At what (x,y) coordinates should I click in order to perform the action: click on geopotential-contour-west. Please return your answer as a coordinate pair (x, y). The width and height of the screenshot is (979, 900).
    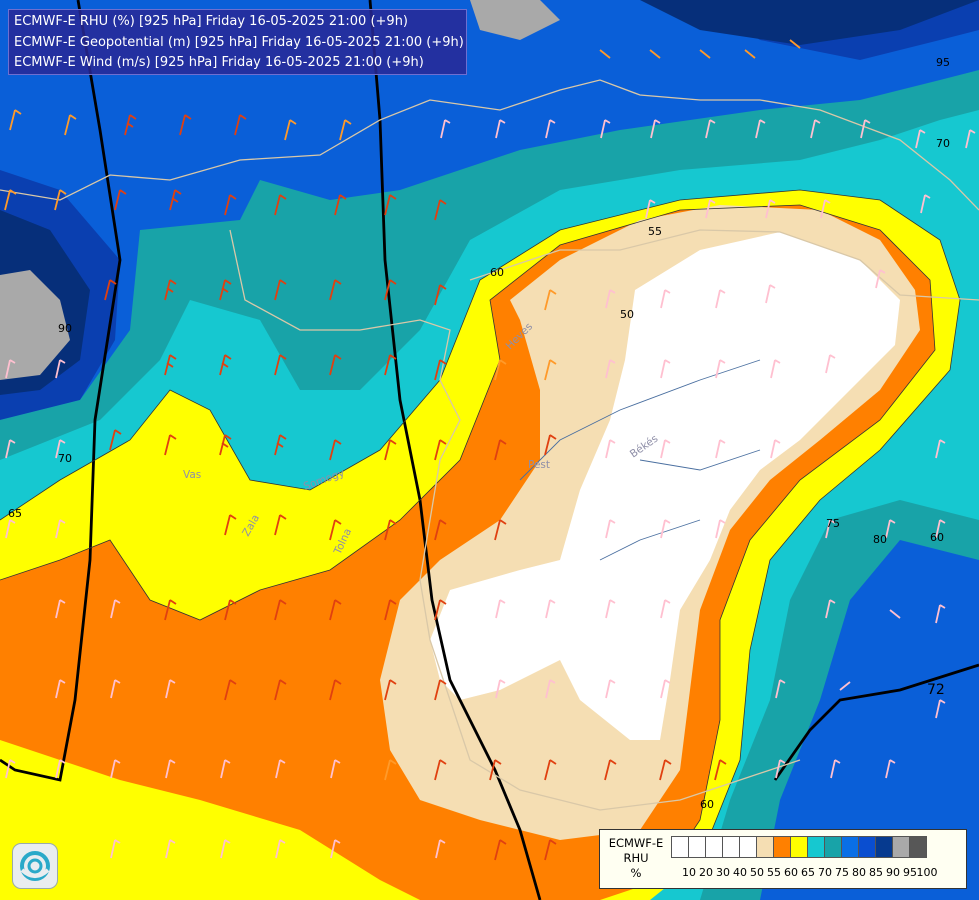
    Looking at the image, I should click on (61, 391).